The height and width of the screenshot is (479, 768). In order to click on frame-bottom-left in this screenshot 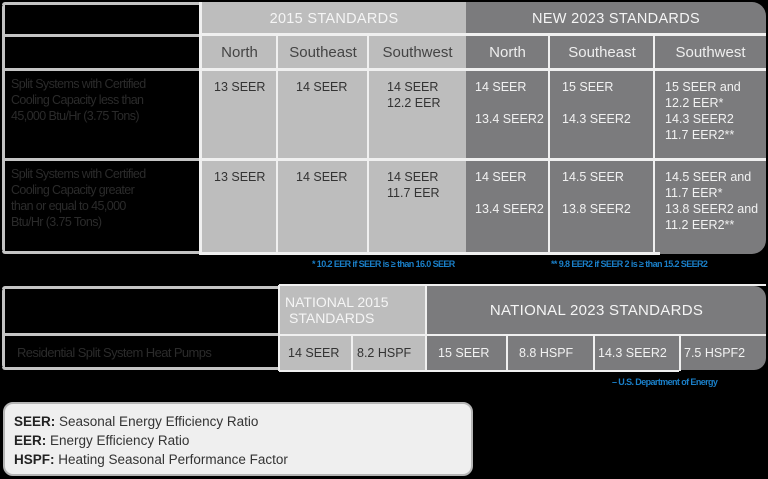, I will do `click(102, 252)`.